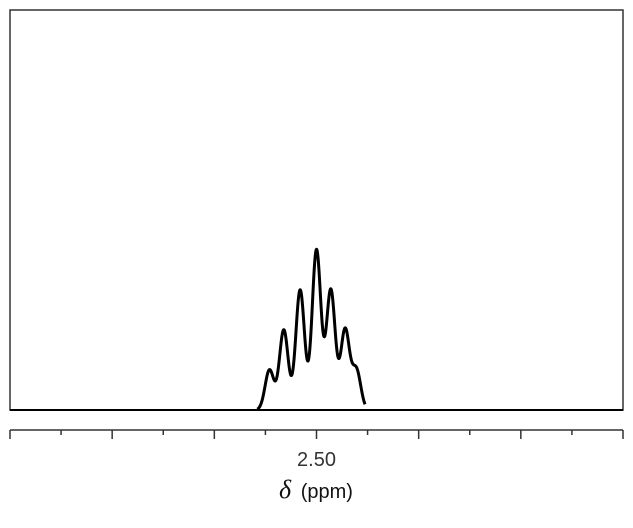 The height and width of the screenshot is (528, 633). I want to click on x-axis-symbol: δ, so click(285, 489).